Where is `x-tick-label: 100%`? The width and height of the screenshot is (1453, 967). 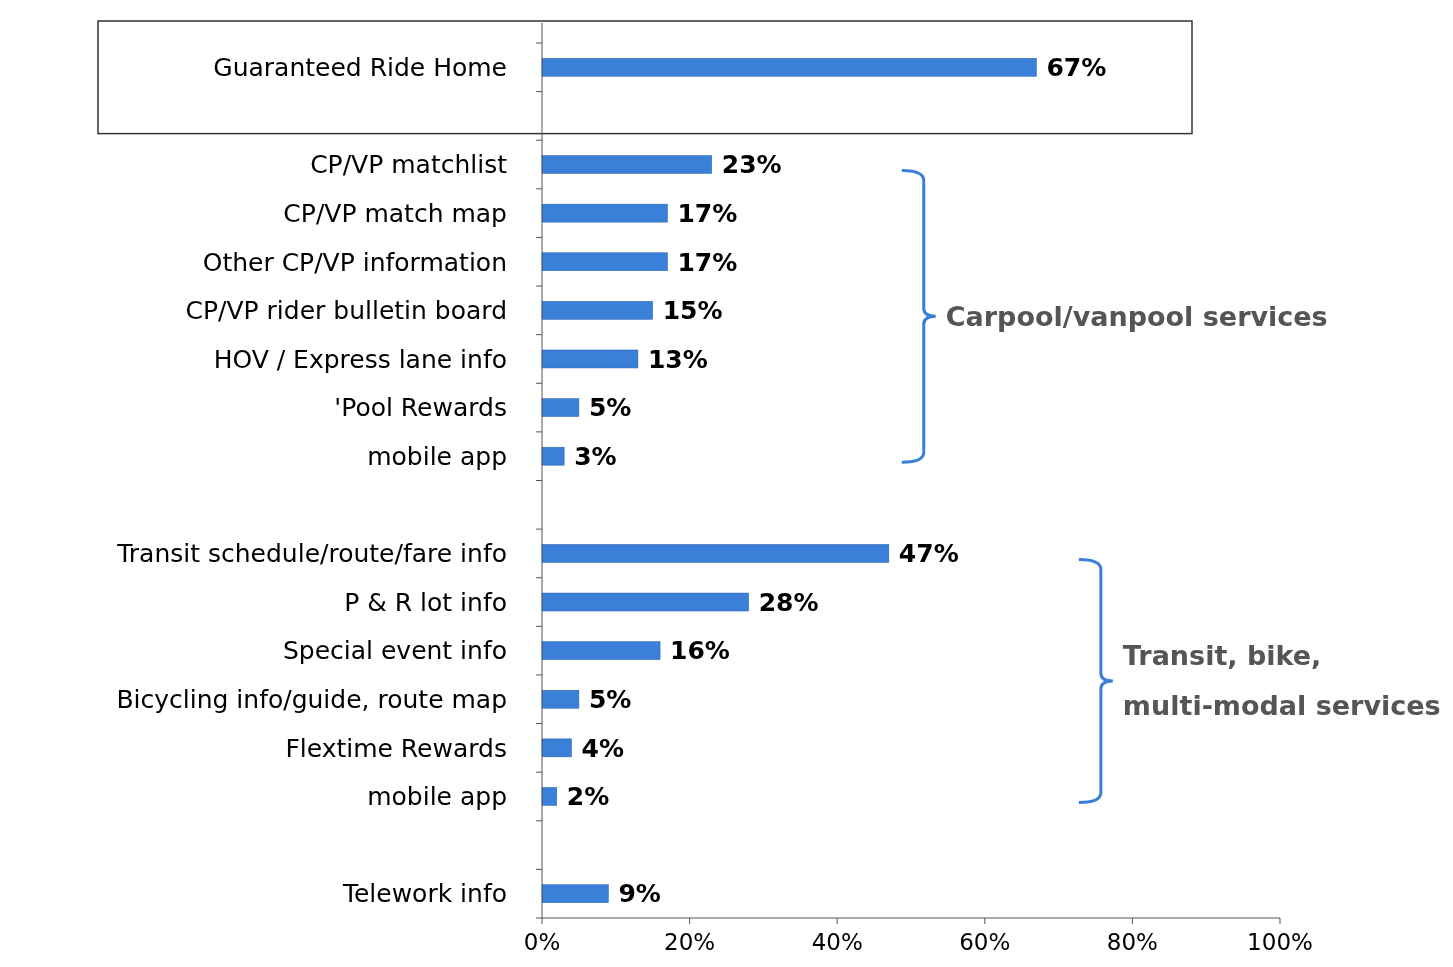 x-tick-label: 100% is located at coordinates (1280, 942).